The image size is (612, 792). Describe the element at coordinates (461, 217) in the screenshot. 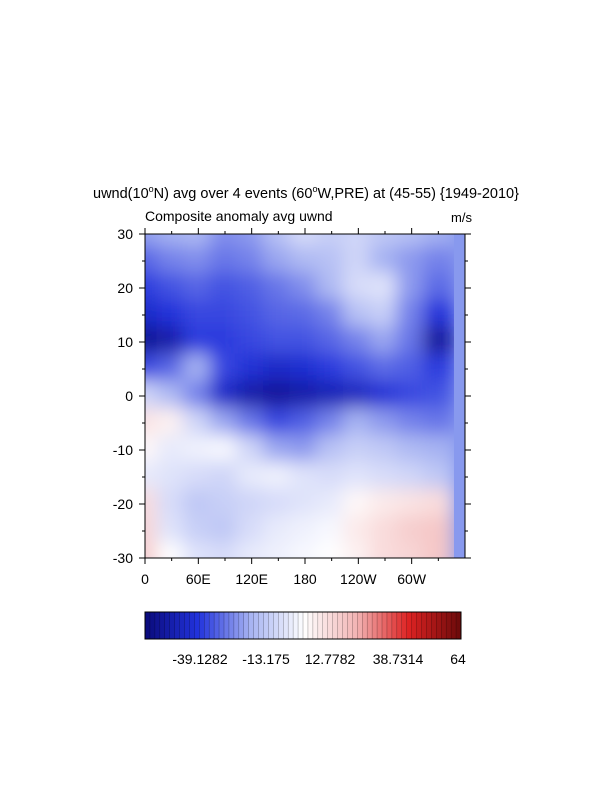

I see `units-label: m/s` at that location.